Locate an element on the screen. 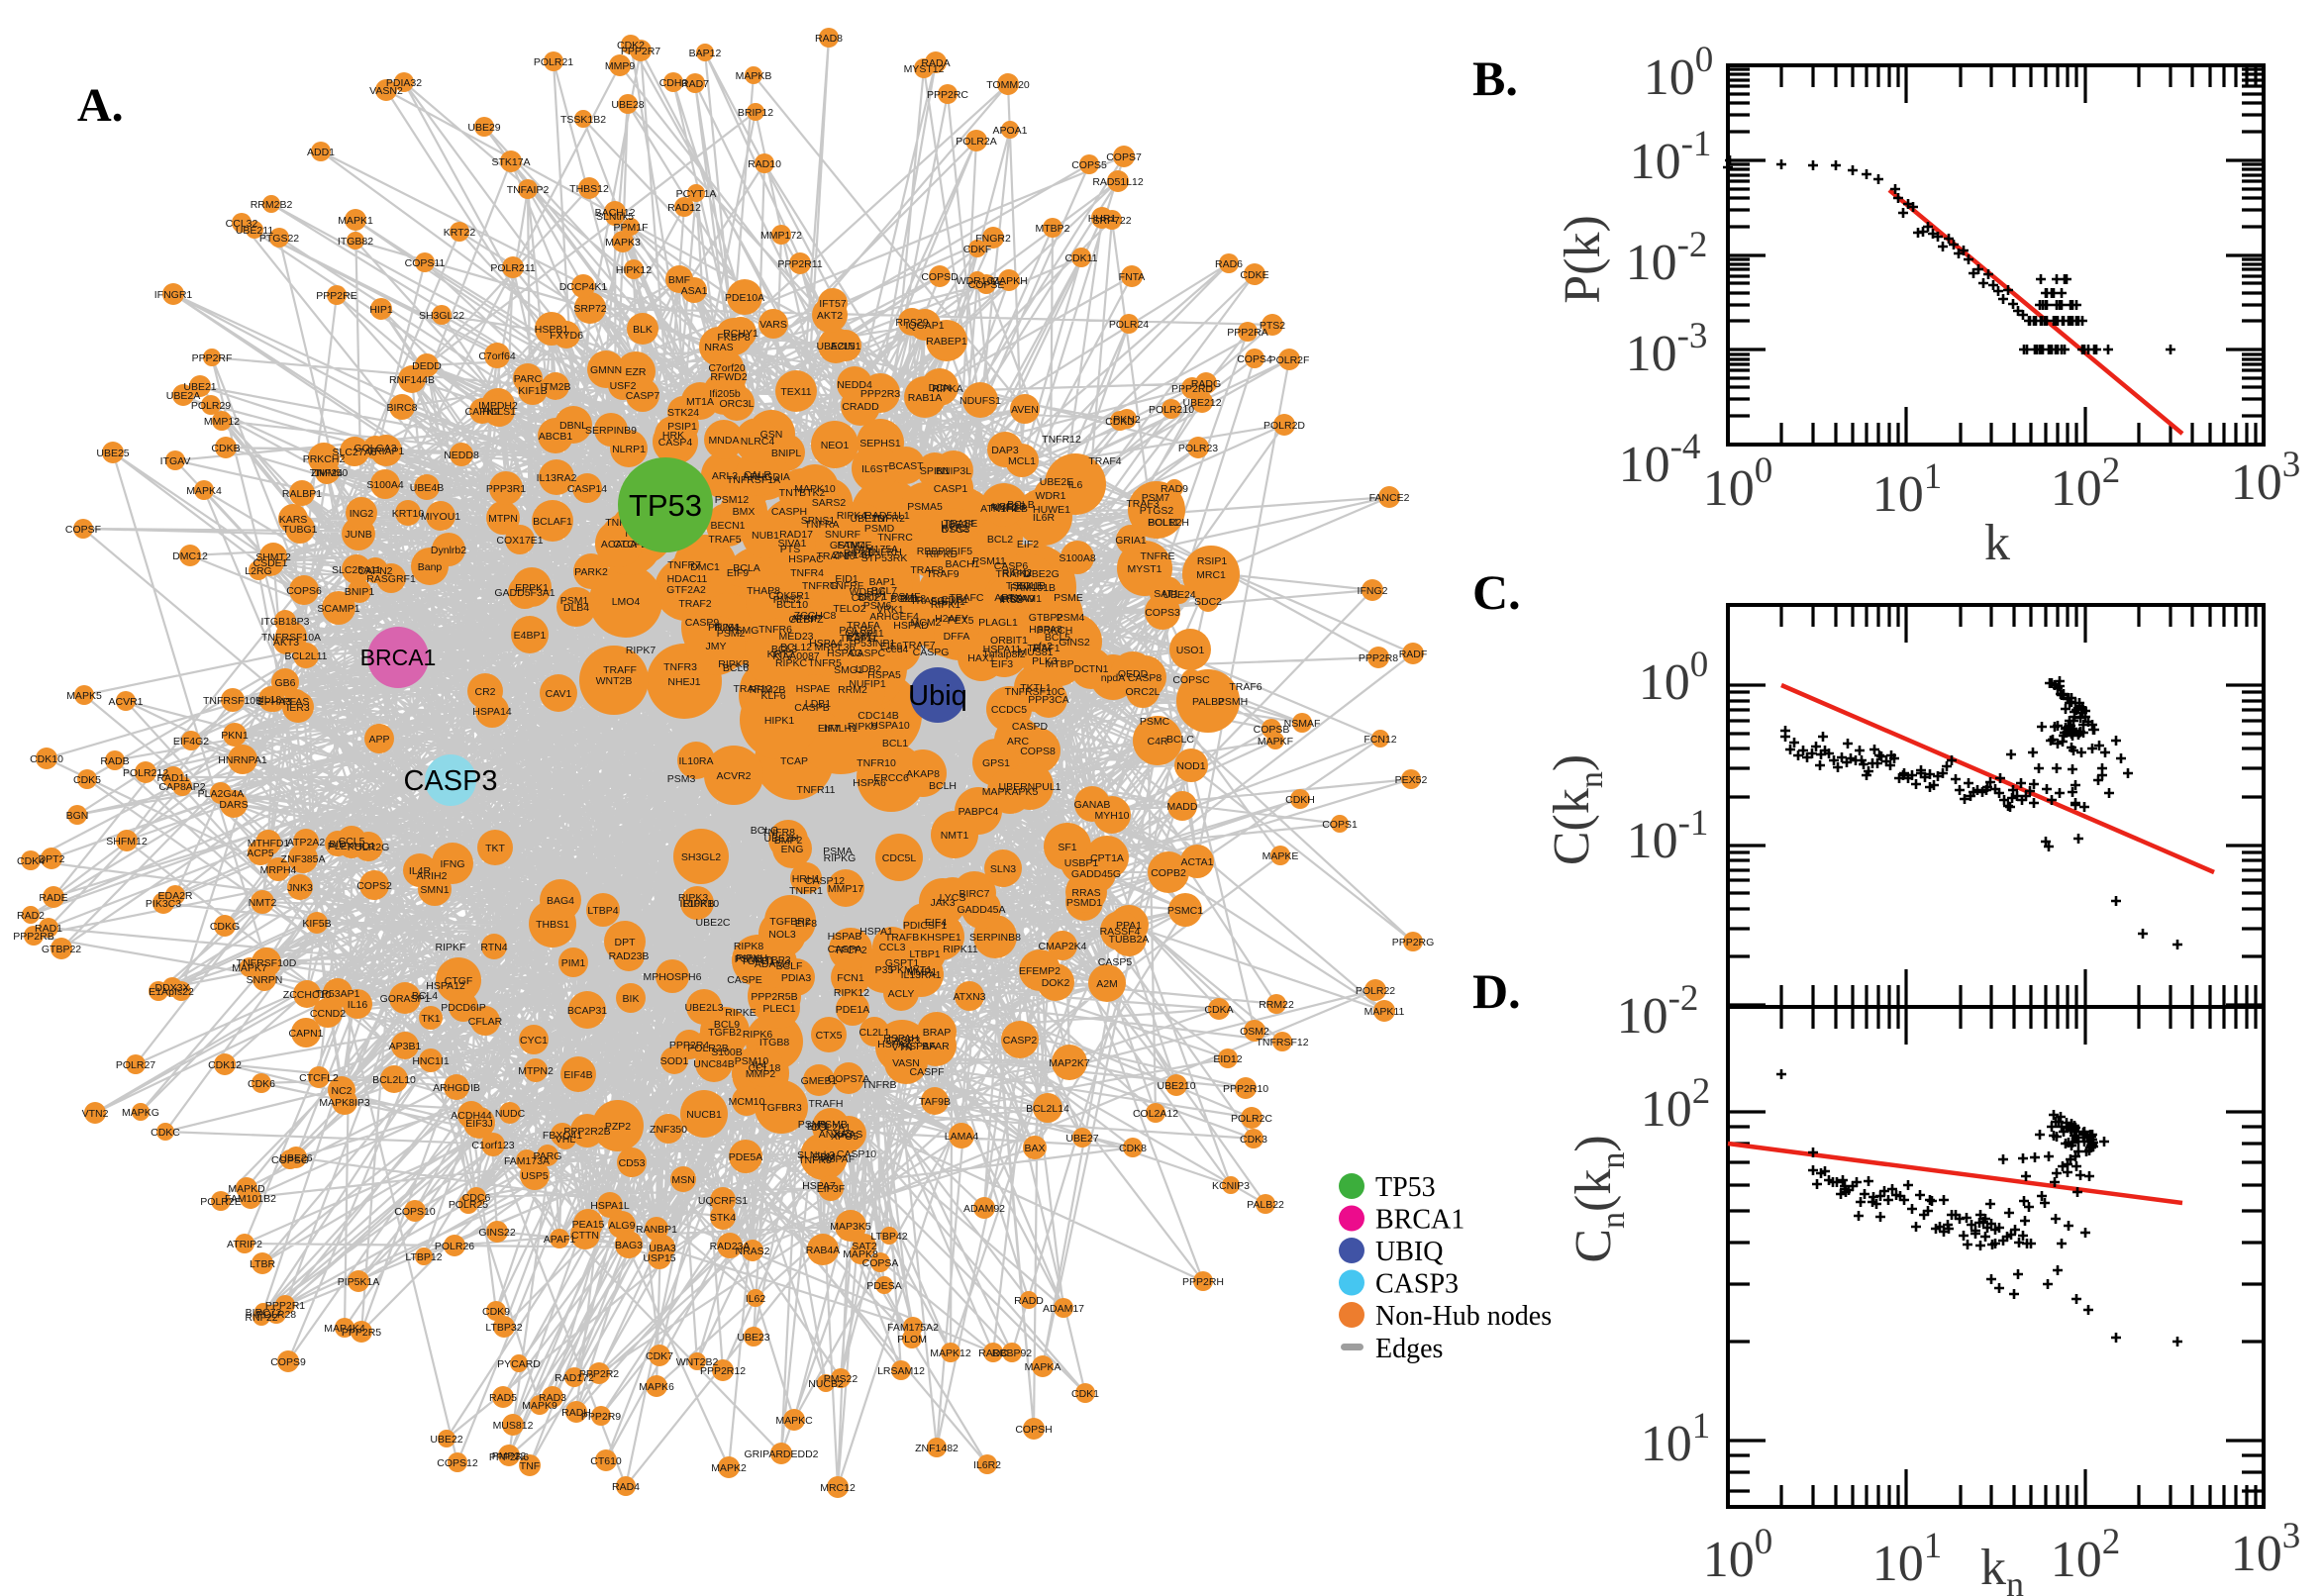 Image resolution: width=2323 pixels, height=1596 pixels. svg-text: CASPA is located at coordinates (845, 949).